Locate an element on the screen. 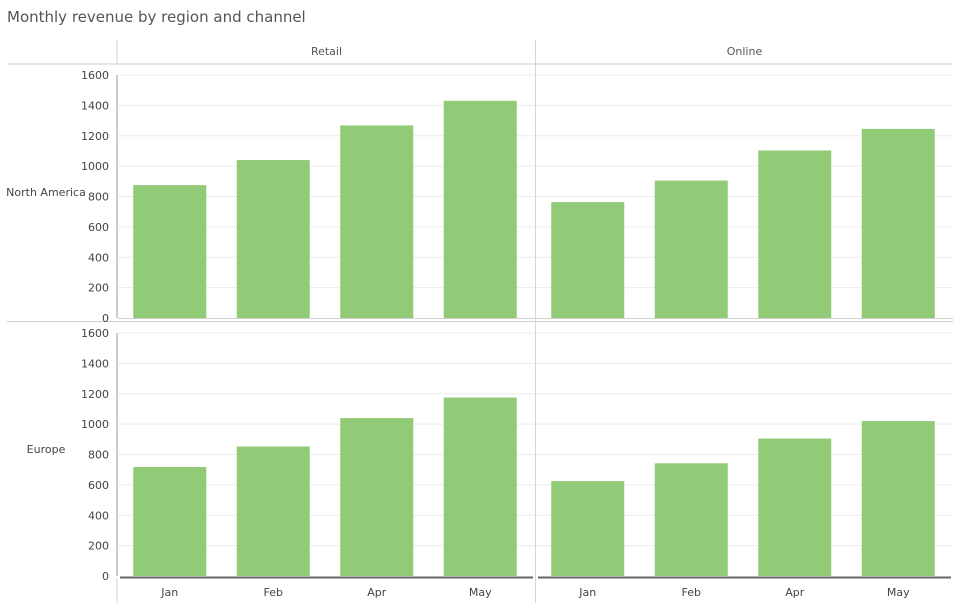  column-headers: Retail Online is located at coordinates (537, 51).